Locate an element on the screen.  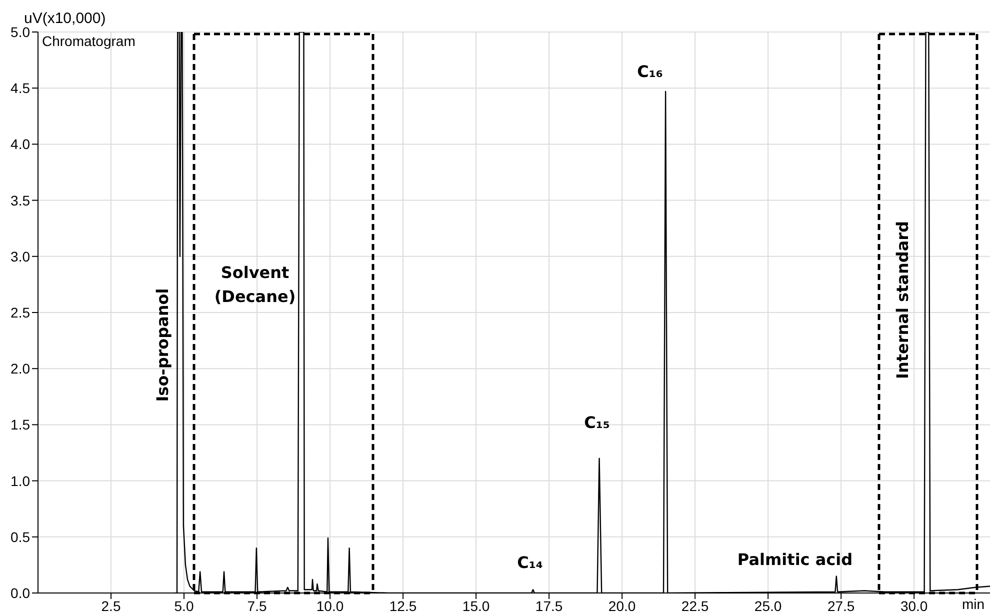
x-tick-label: 25.0 is located at coordinates (768, 606).